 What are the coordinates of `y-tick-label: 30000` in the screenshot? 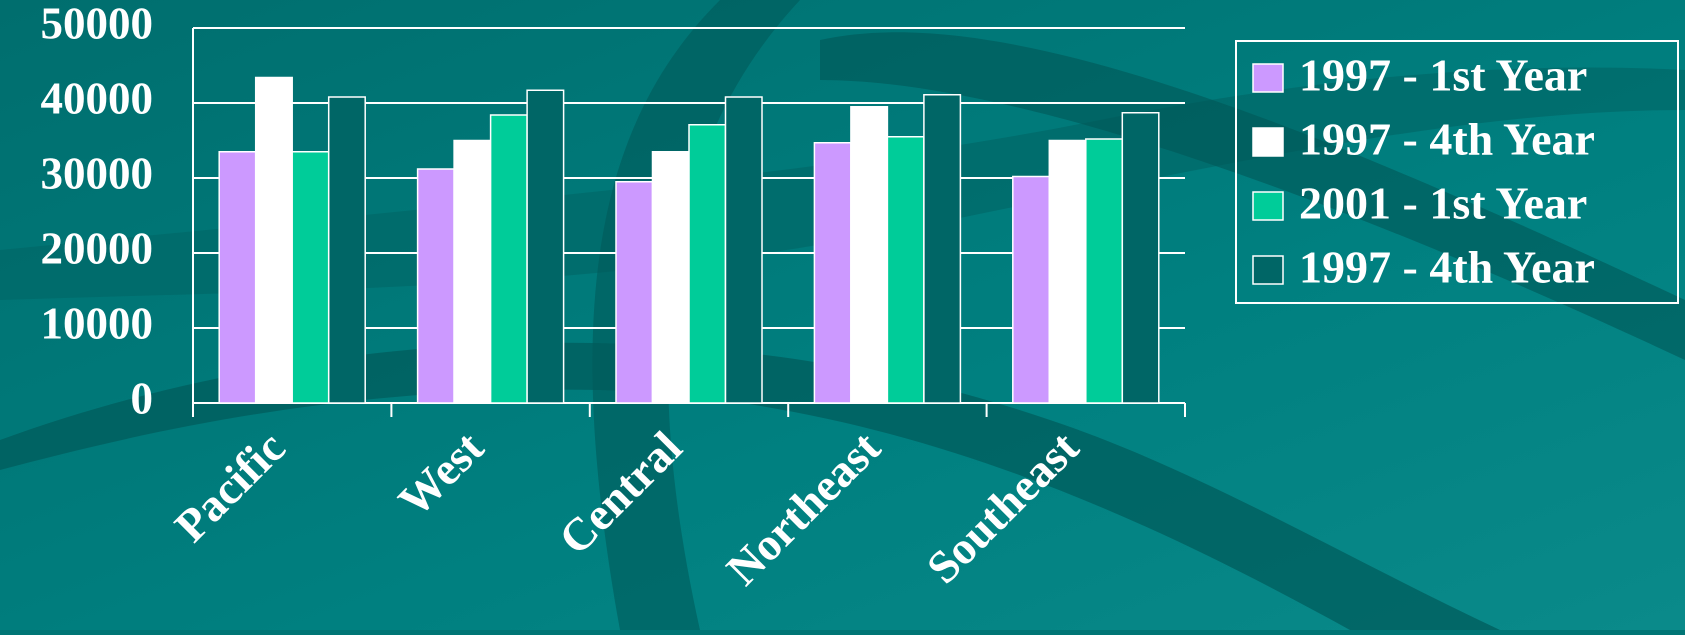 It's located at (97, 173).